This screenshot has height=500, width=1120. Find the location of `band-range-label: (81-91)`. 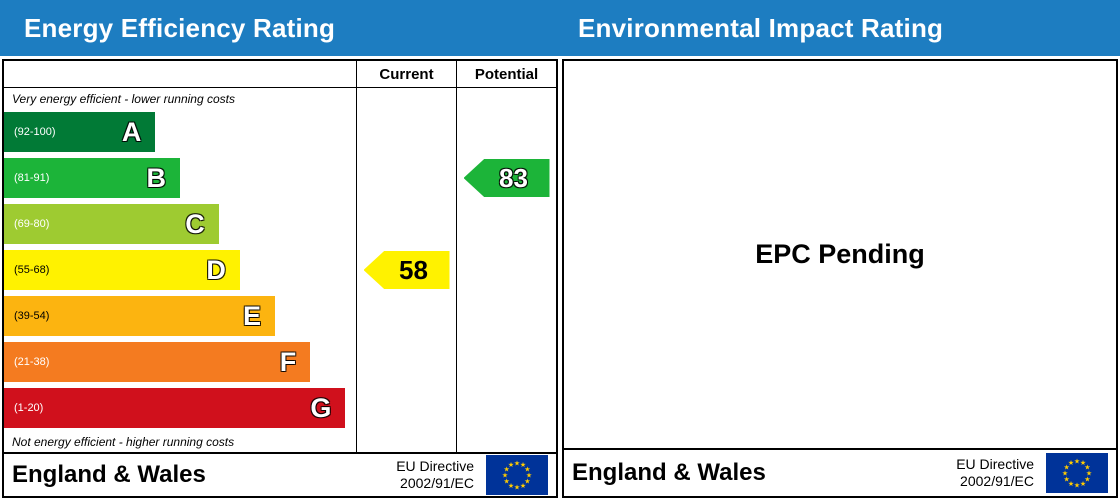

band-range-label: (81-91) is located at coordinates (32, 178).